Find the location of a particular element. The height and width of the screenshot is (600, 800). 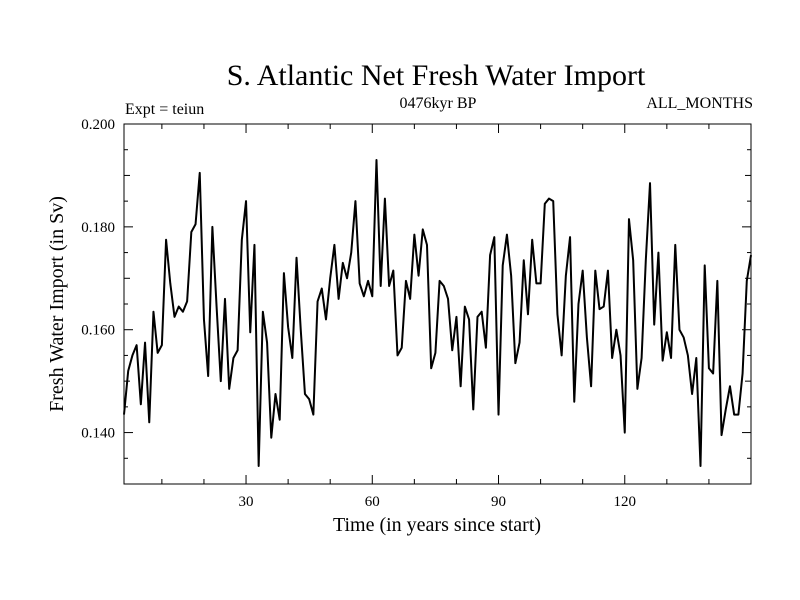

x-tick-label: 30 is located at coordinates (246, 502).